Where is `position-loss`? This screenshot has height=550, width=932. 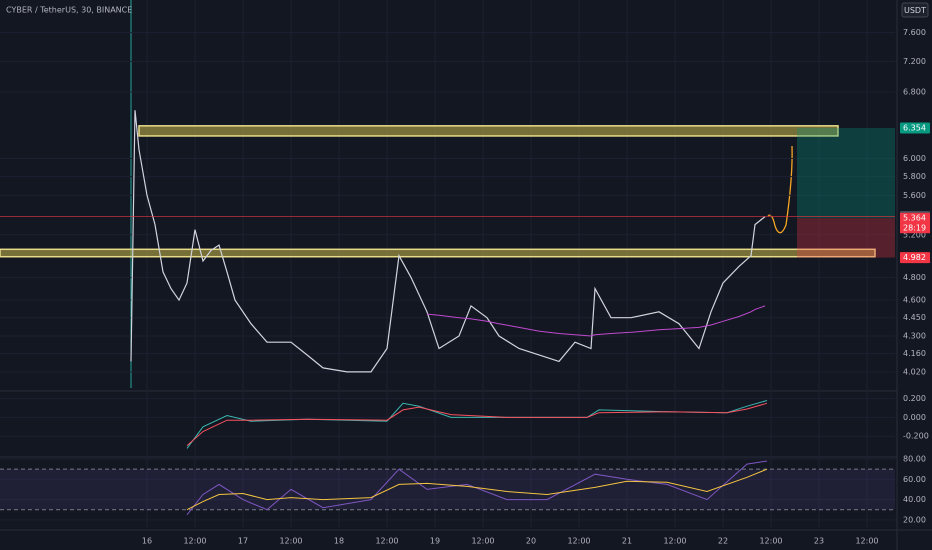 position-loss is located at coordinates (846, 238).